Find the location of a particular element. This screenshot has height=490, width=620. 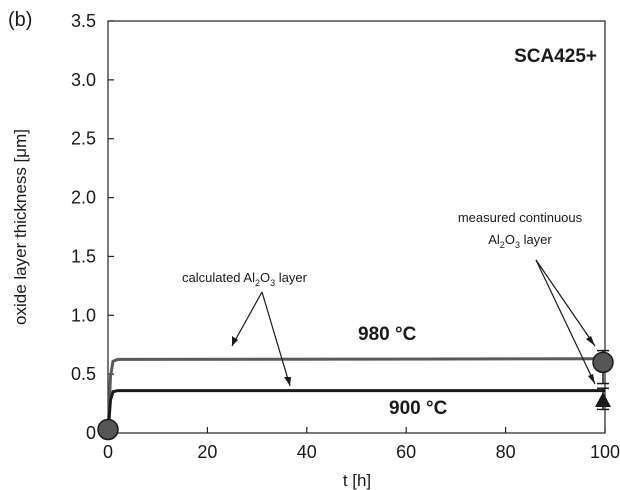

x-tick-label: 40 is located at coordinates (307, 452).